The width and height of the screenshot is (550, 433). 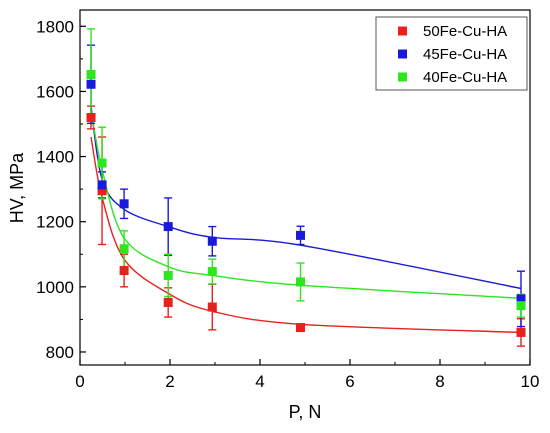 I want to click on x-tick-label: 6, so click(x=349, y=381).